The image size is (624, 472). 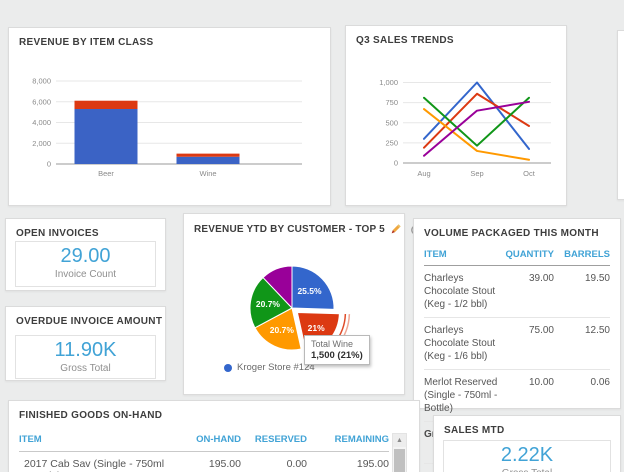 I want to click on item-cell: Charleys Chocolate Stout (Keg - 1/2 bbl), so click(x=460, y=291).